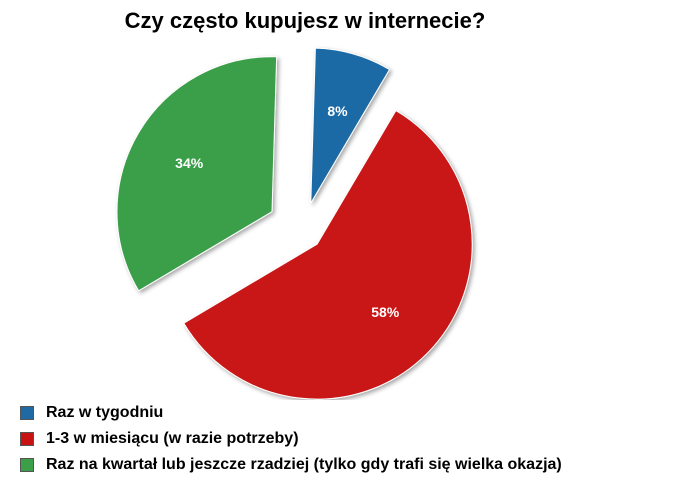 Image resolution: width=694 pixels, height=488 pixels. What do you see at coordinates (305, 20) in the screenshot?
I see `chart-title: Czy często kupujesz w internecie?` at bounding box center [305, 20].